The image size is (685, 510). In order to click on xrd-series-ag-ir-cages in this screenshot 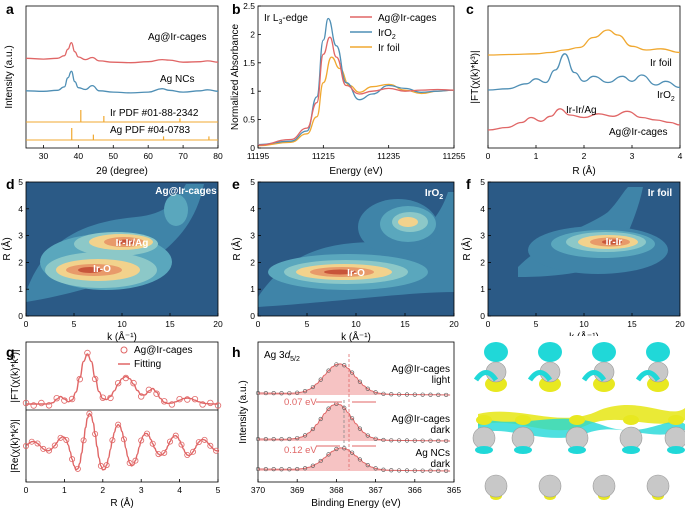, I will do `click(122, 53)`.